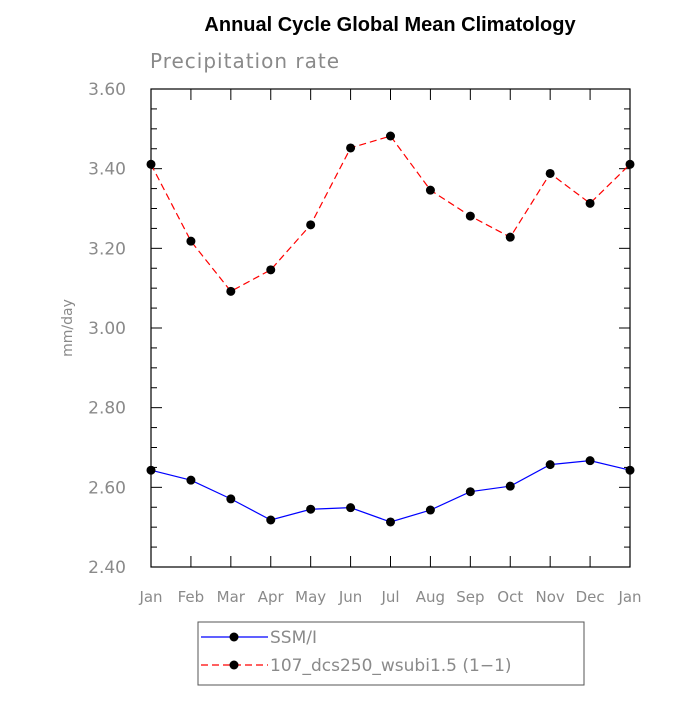  What do you see at coordinates (550, 597) in the screenshot?
I see `x-tick-label: Nov` at bounding box center [550, 597].